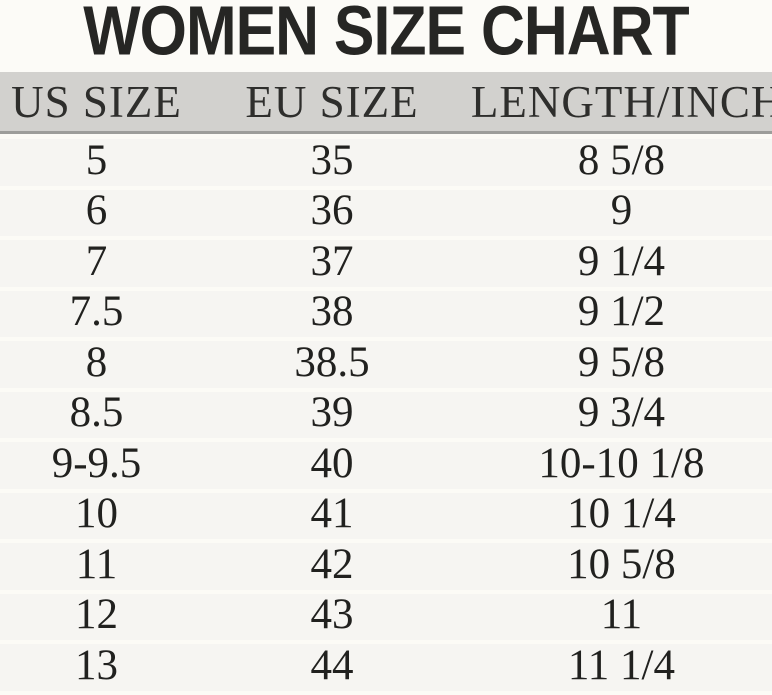  I want to click on cell-length-inch: 9 3/4, so click(621, 413).